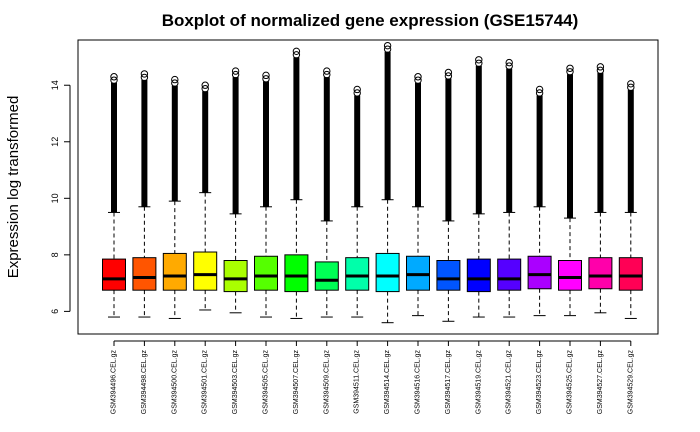  Describe the element at coordinates (55, 198) in the screenshot. I see `y-tick-label: 10` at that location.